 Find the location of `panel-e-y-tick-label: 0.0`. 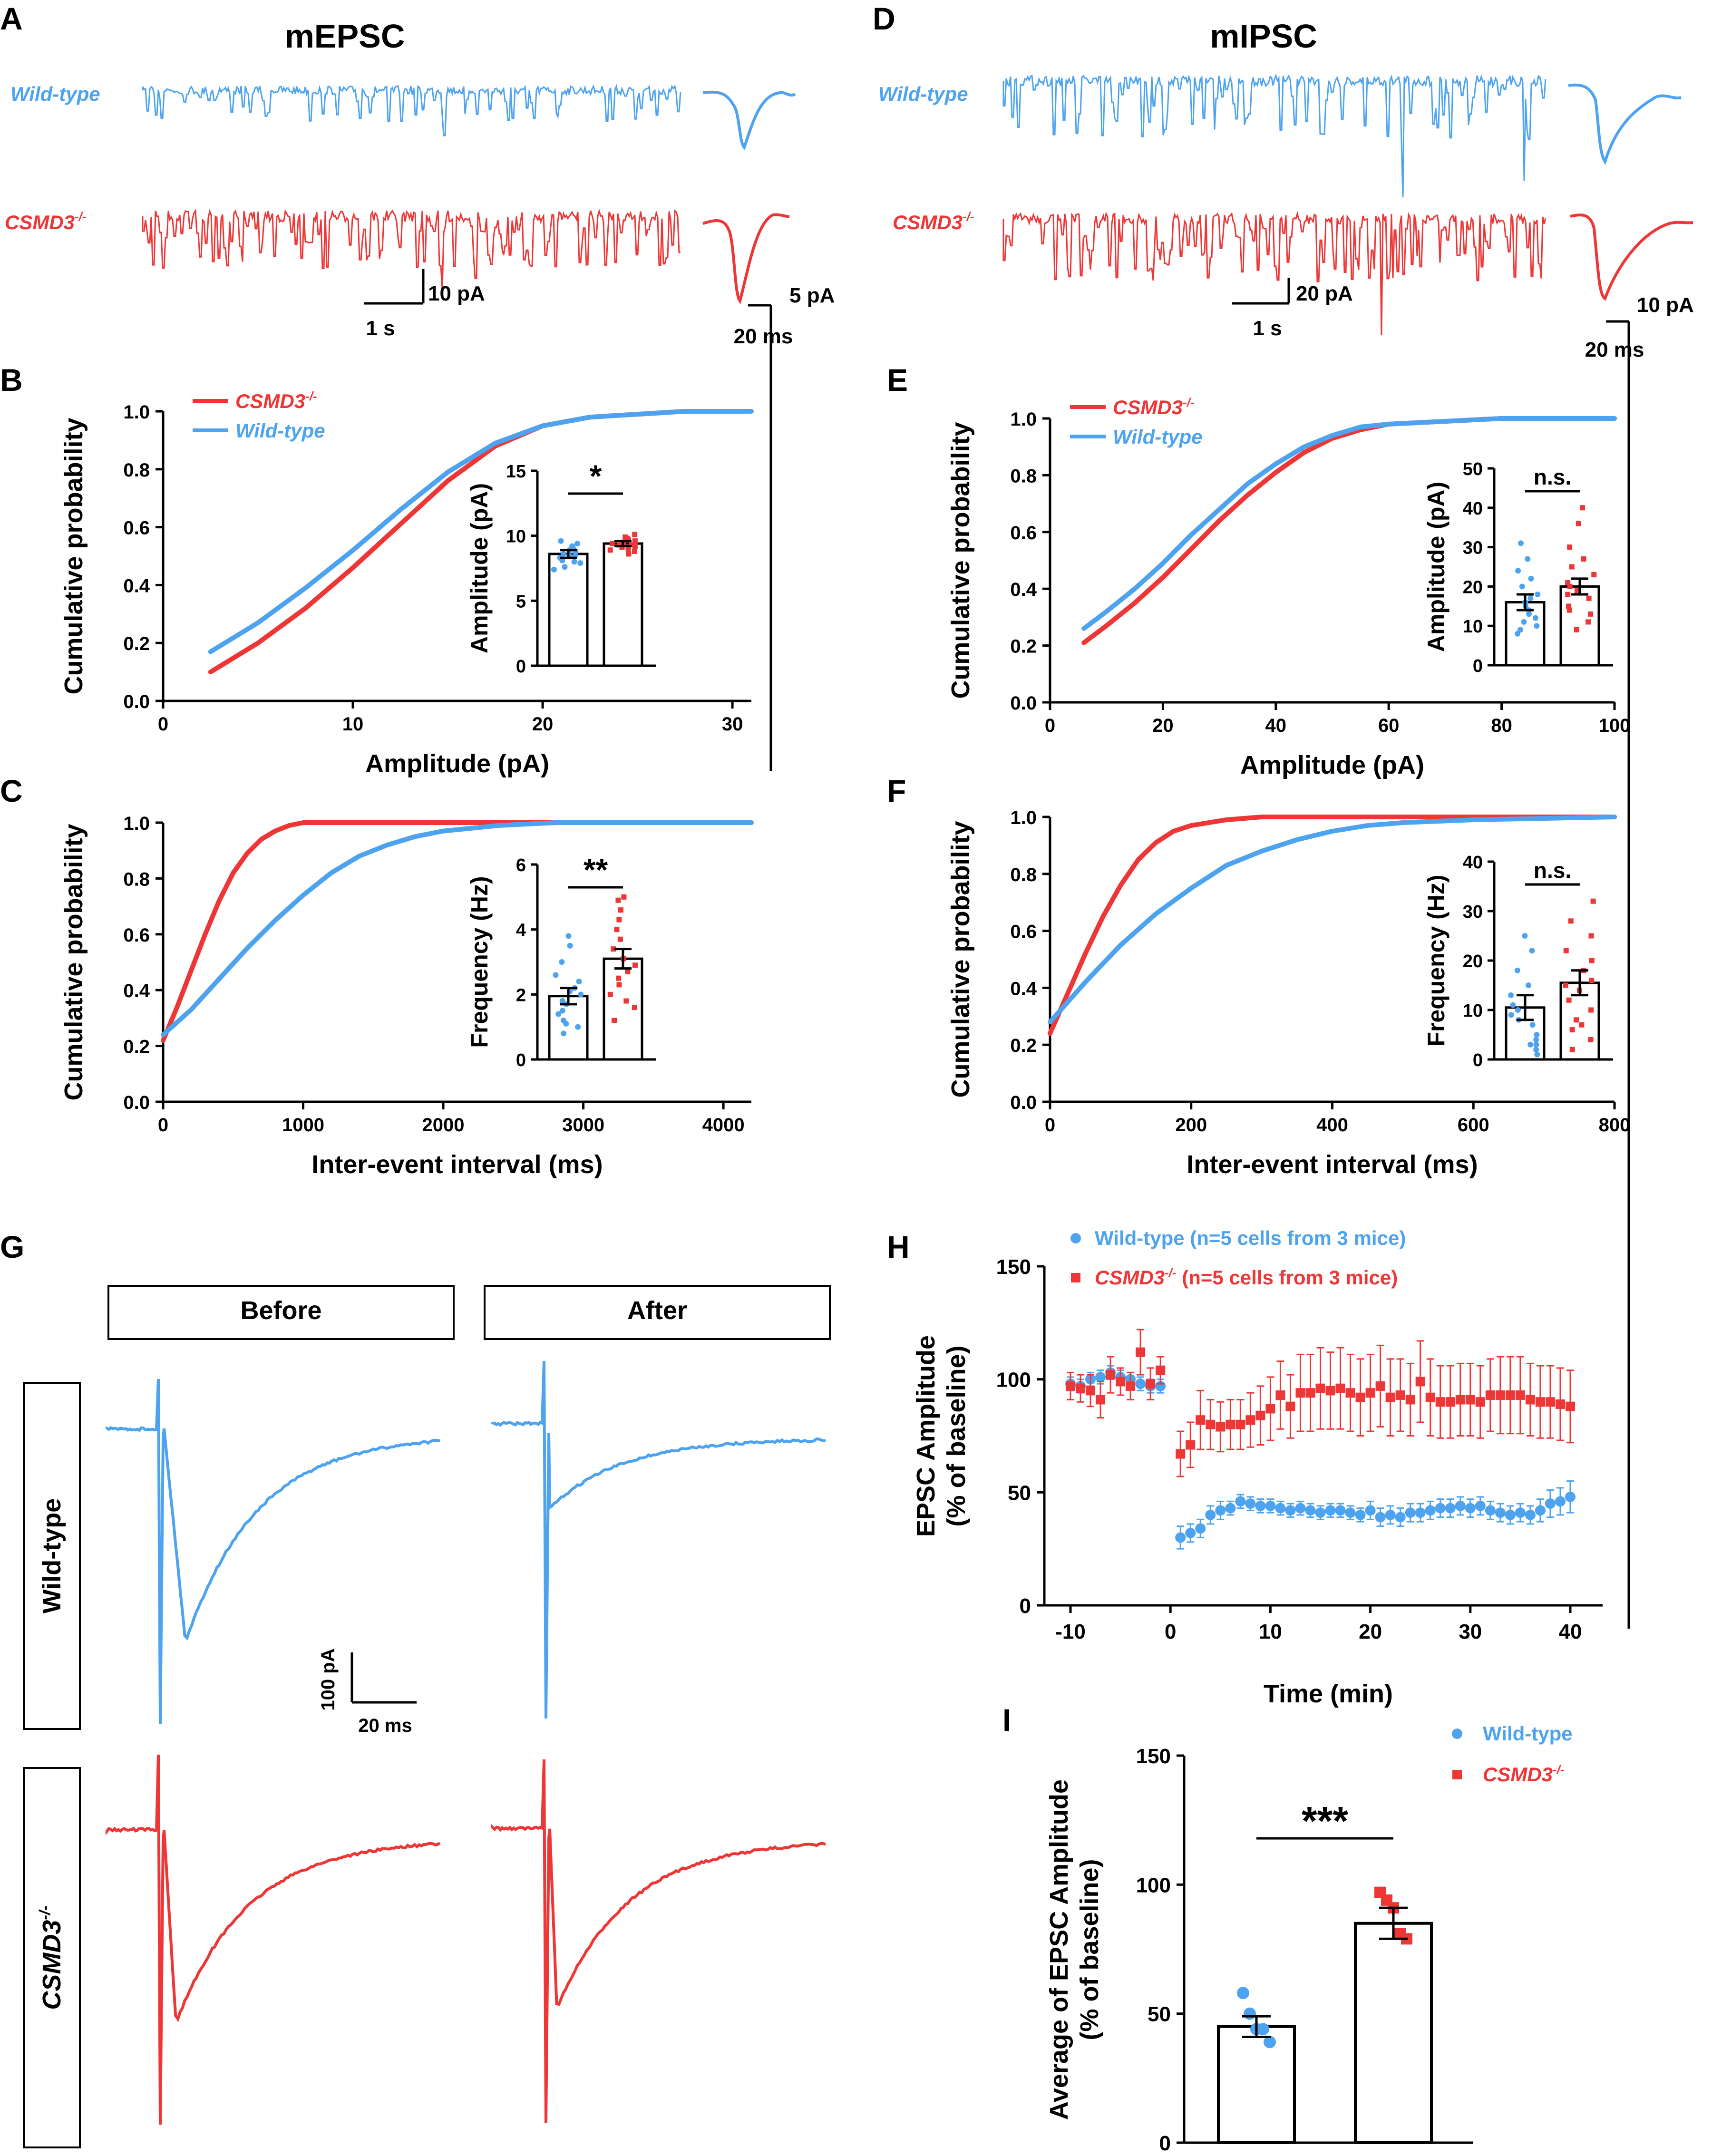

panel-e-y-tick-label: 0.0 is located at coordinates (1023, 703).